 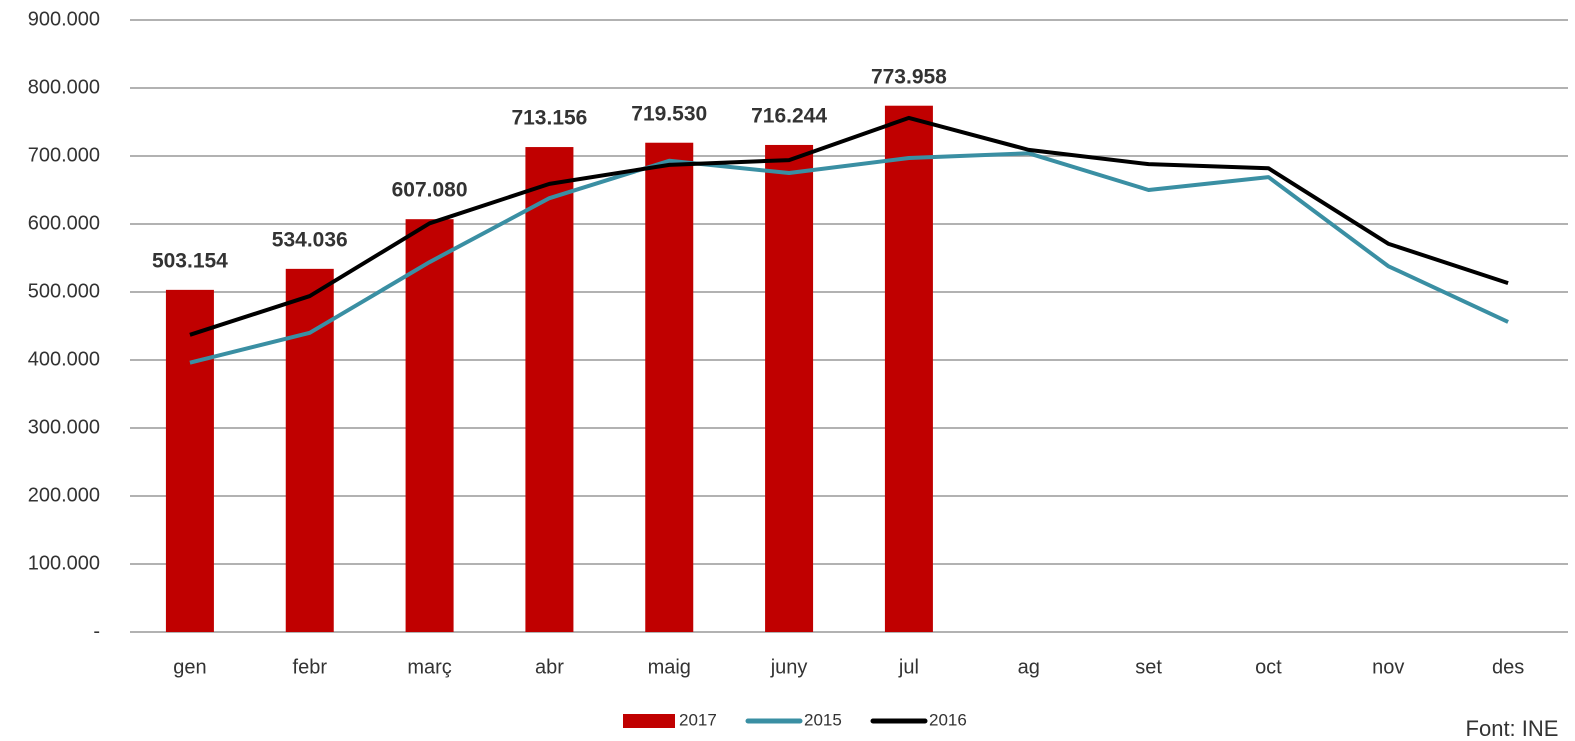 I want to click on y-tick-label: 300.000, so click(x=64, y=427).